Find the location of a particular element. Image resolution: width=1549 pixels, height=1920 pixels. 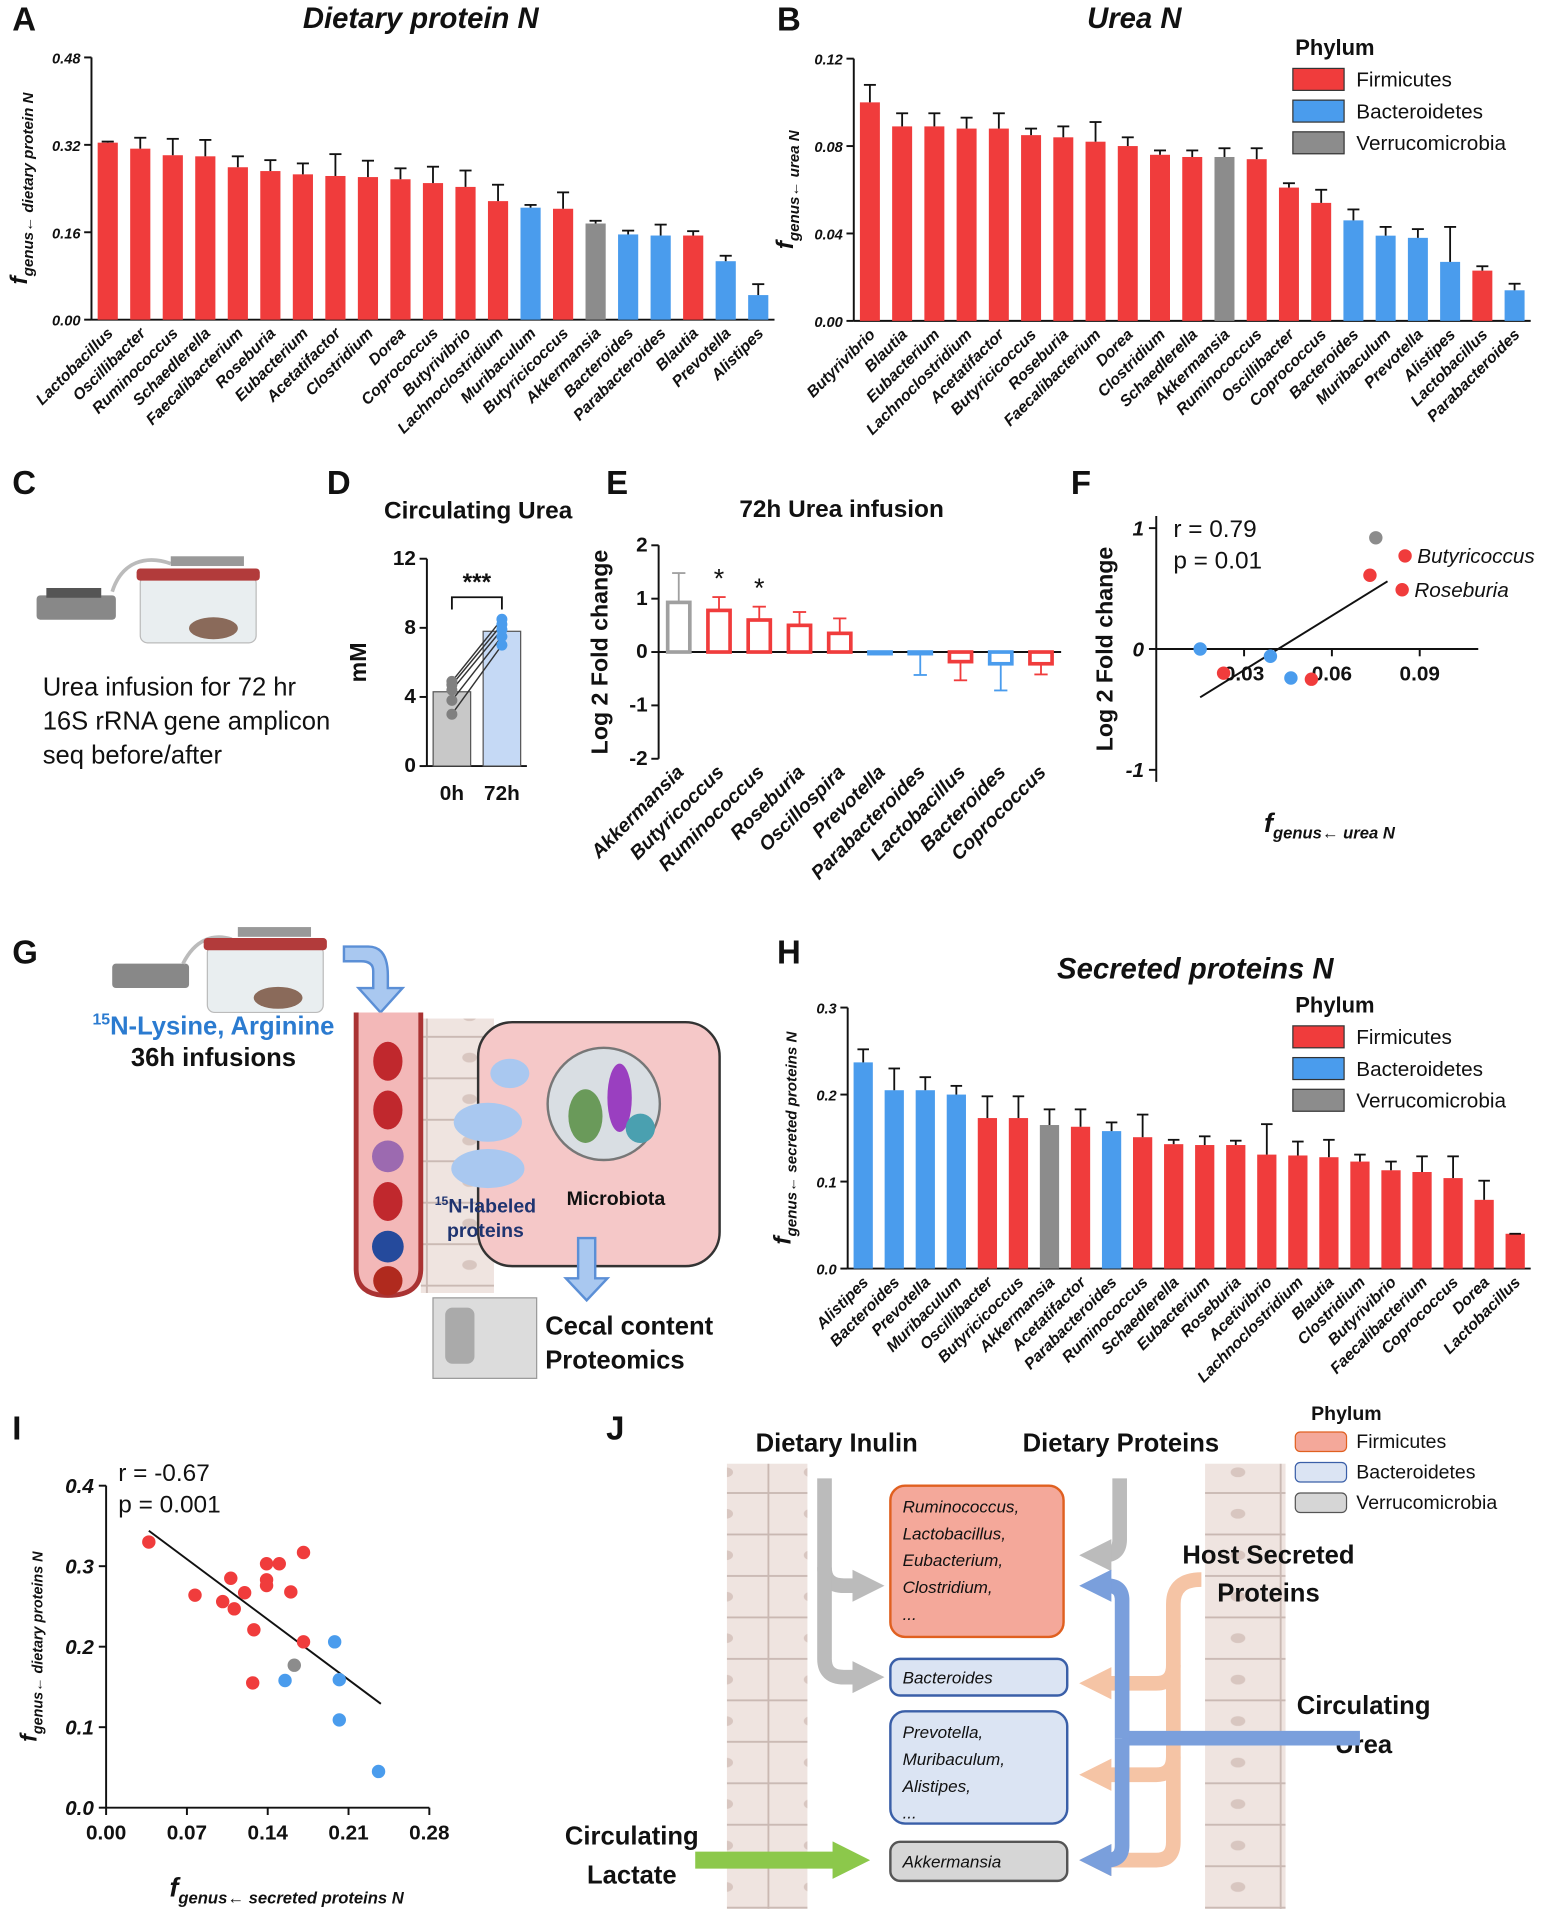

legend-title: Phylum is located at coordinates (1346, 1414).